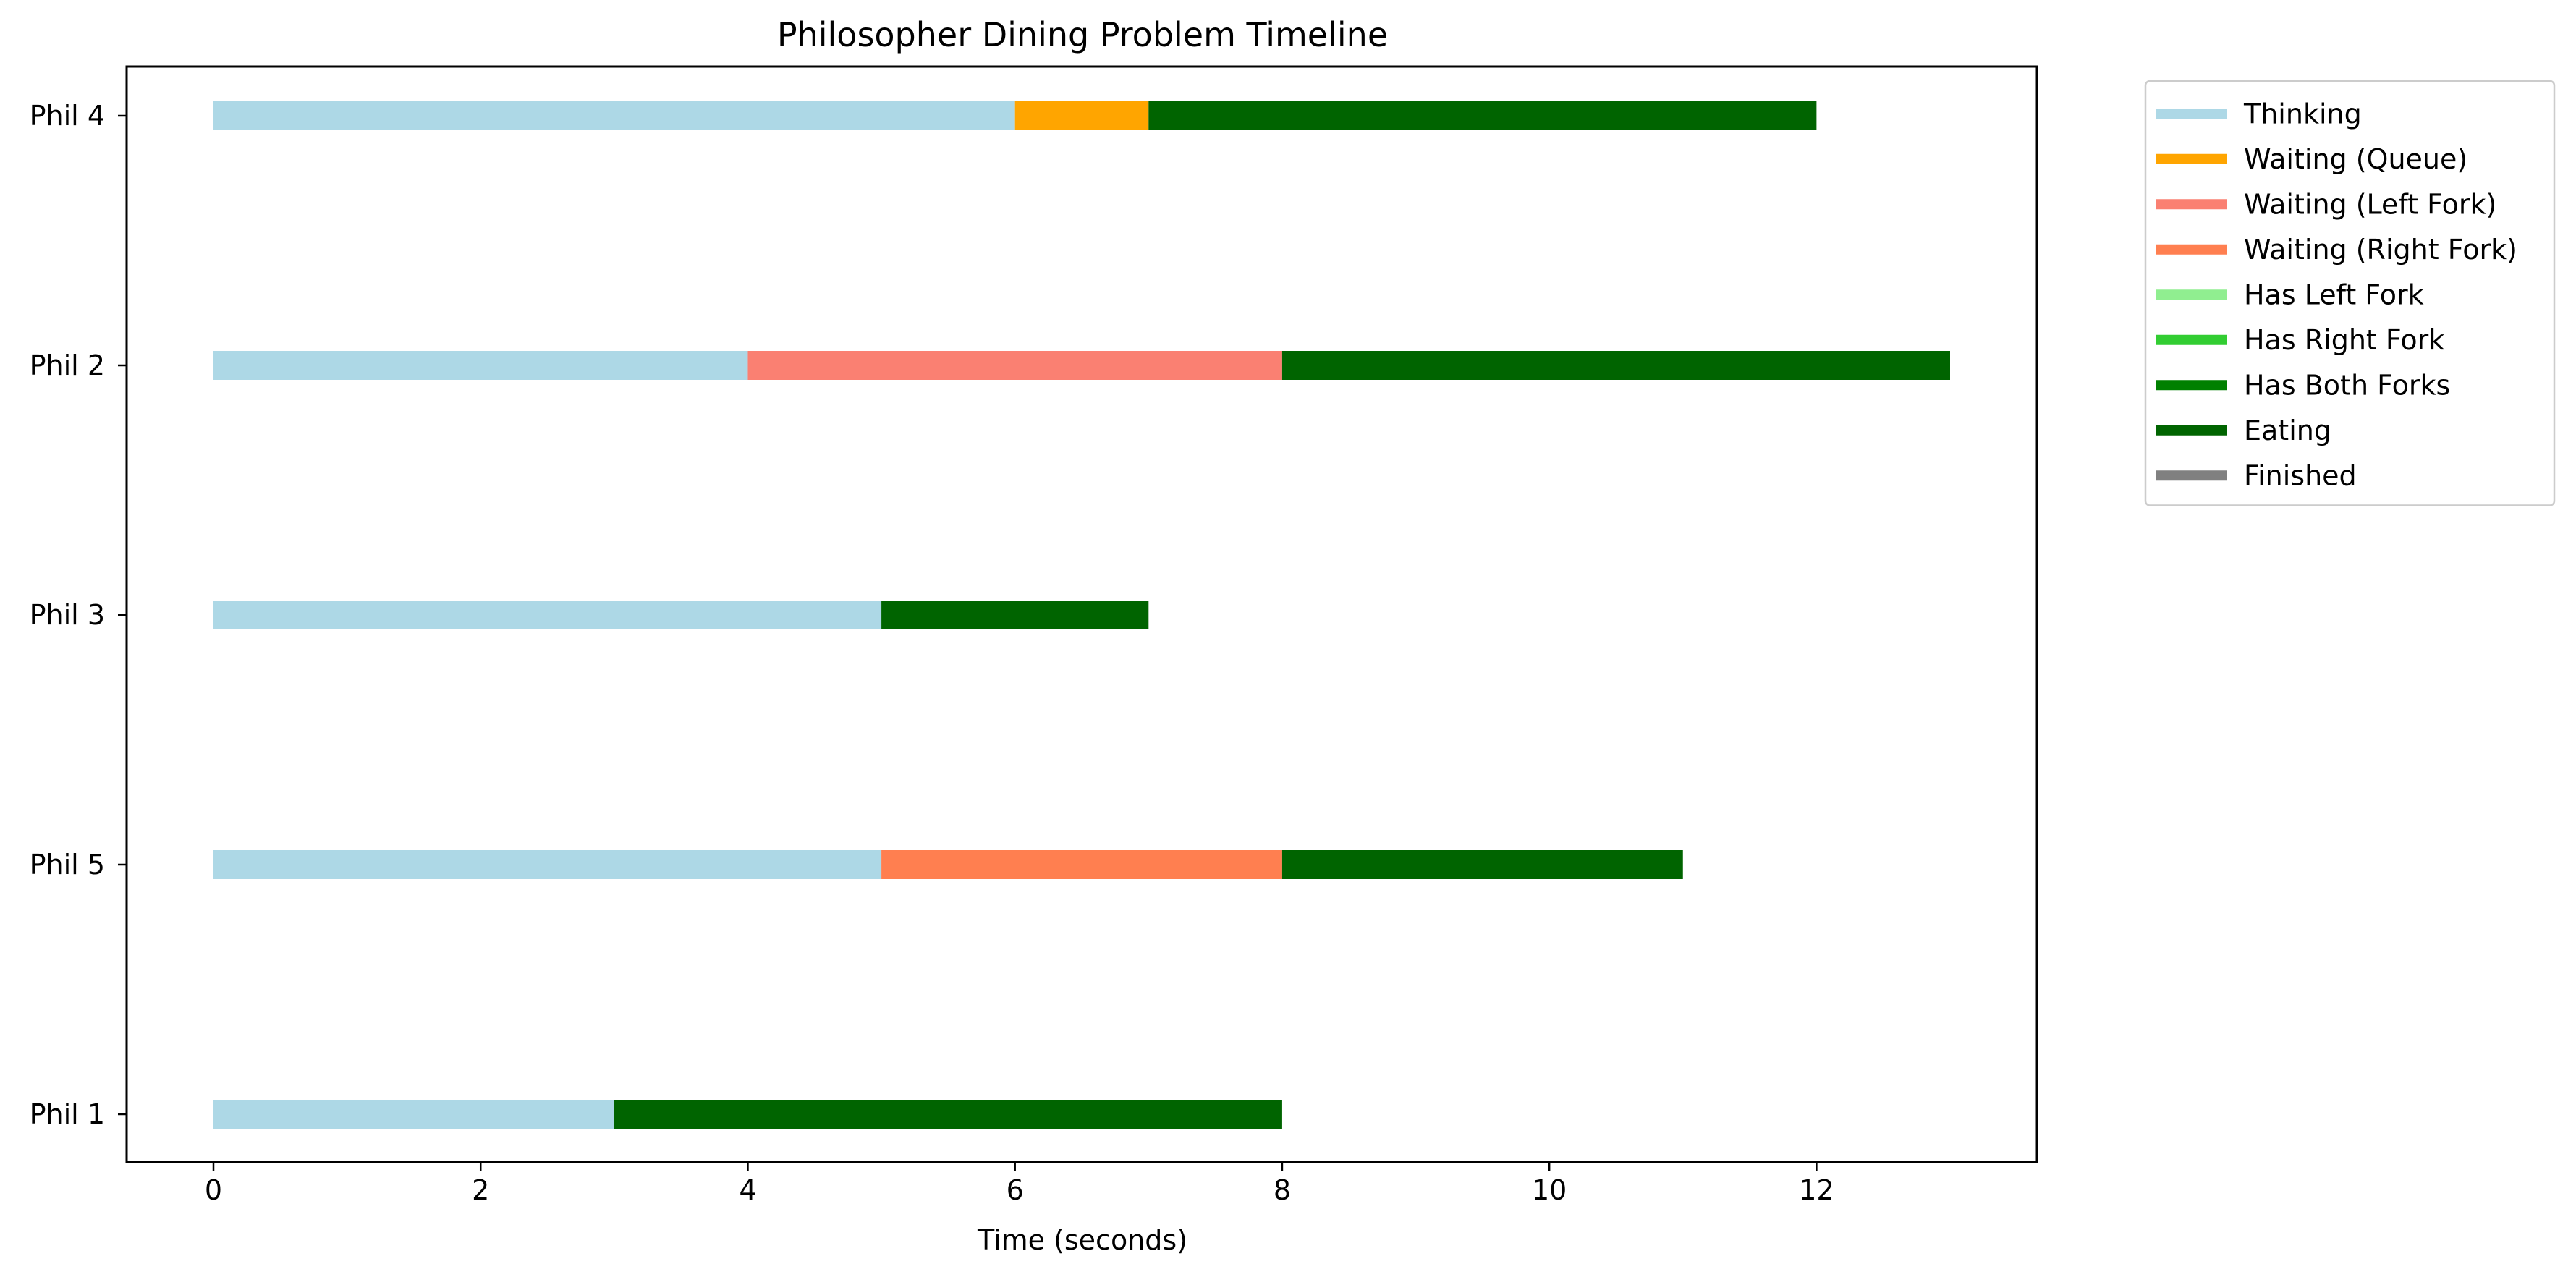 The width and height of the screenshot is (2576, 1277). What do you see at coordinates (1282, 1190) in the screenshot?
I see `x-tick-label: 8` at bounding box center [1282, 1190].